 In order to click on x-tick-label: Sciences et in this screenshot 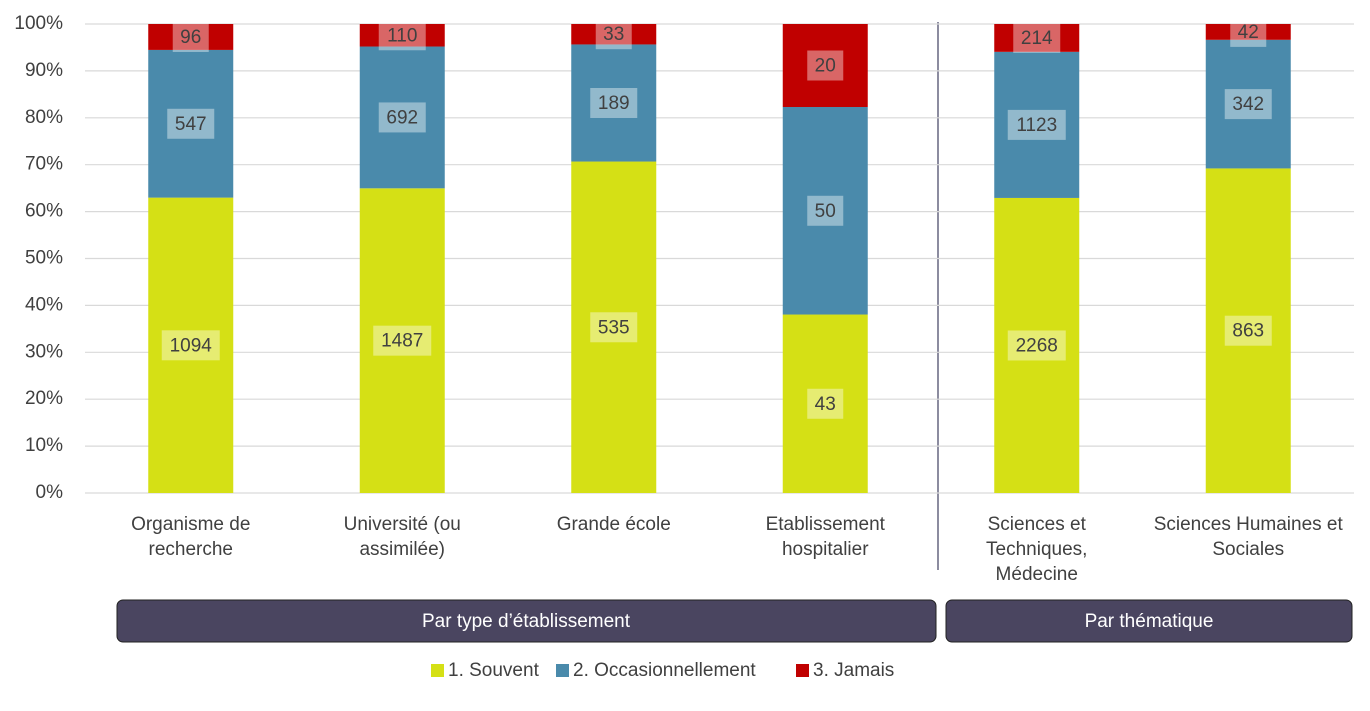, I will do `click(1037, 524)`.